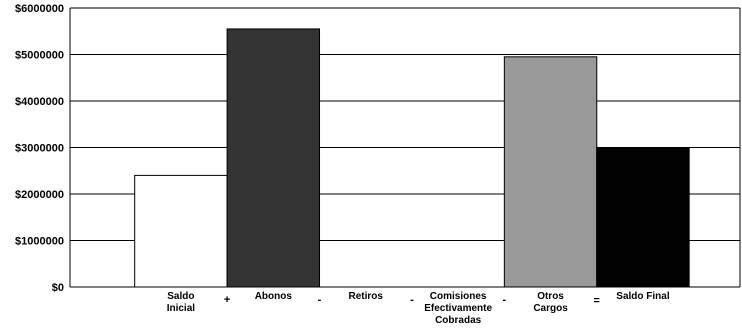  I want to click on y-tick-label: $1000000, so click(39, 242).